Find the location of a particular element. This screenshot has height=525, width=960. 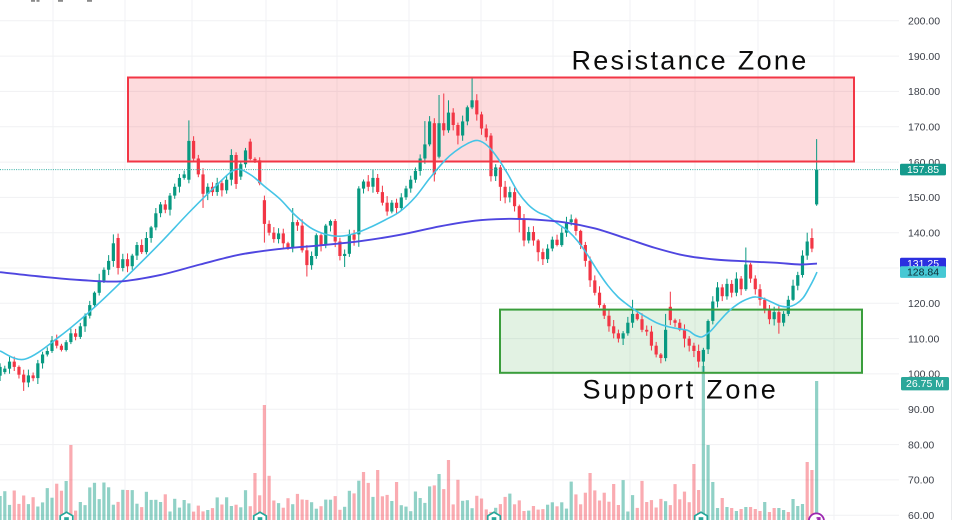

svg-text: 26.75 M is located at coordinates (925, 384).